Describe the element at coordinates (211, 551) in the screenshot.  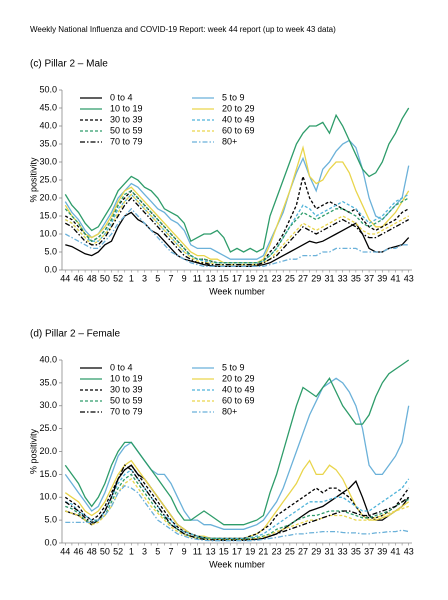
I see `x-tick-label: 13` at that location.